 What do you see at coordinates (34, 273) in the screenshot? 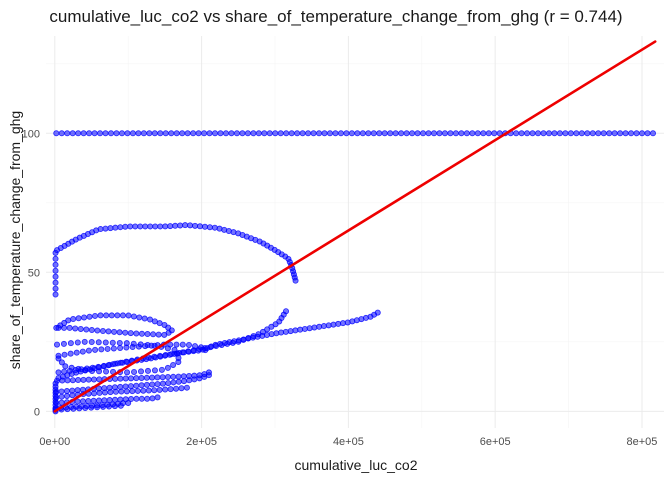
I see `y-tick-label: 50` at bounding box center [34, 273].